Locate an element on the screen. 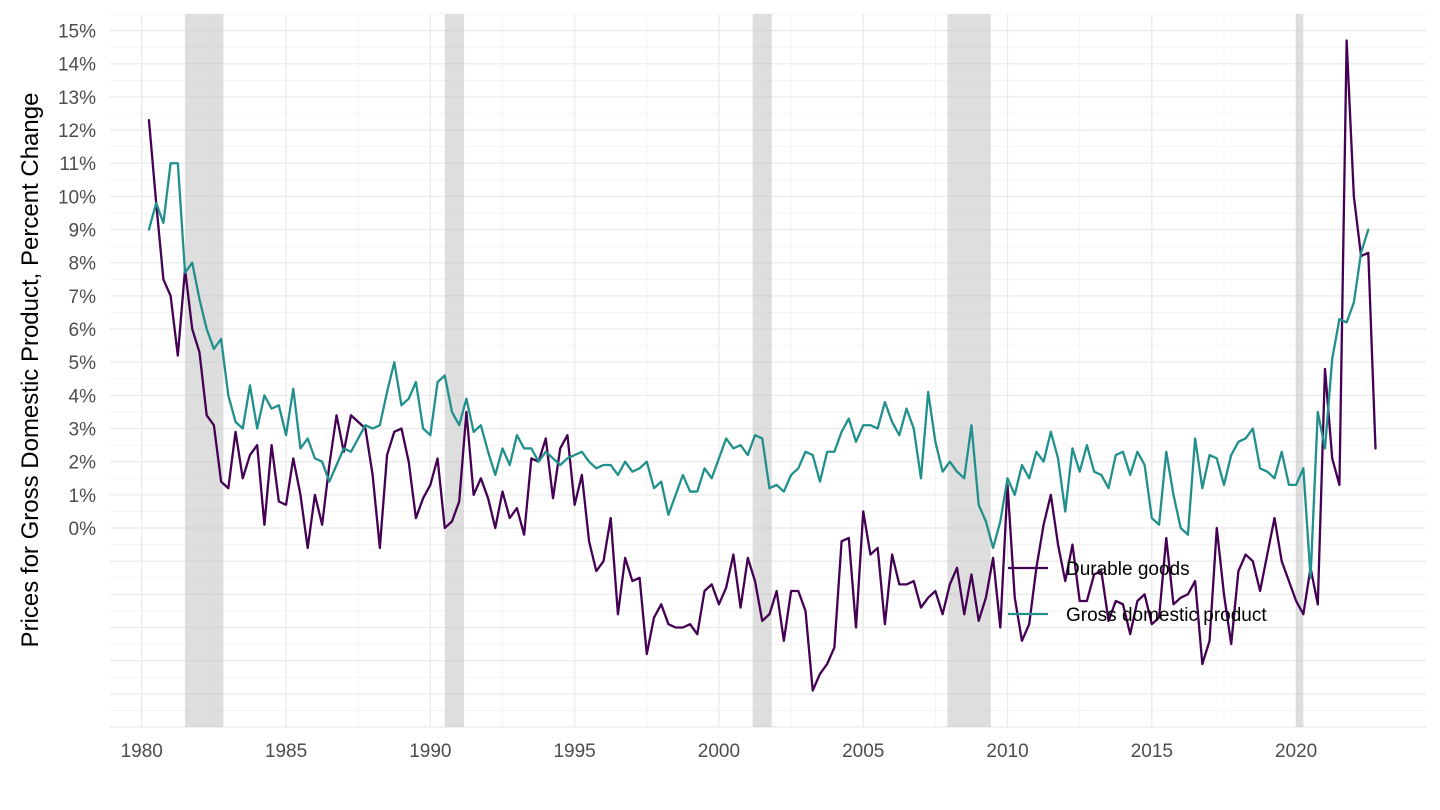 The width and height of the screenshot is (1440, 810). y-tick-label: 12% is located at coordinates (77, 131).